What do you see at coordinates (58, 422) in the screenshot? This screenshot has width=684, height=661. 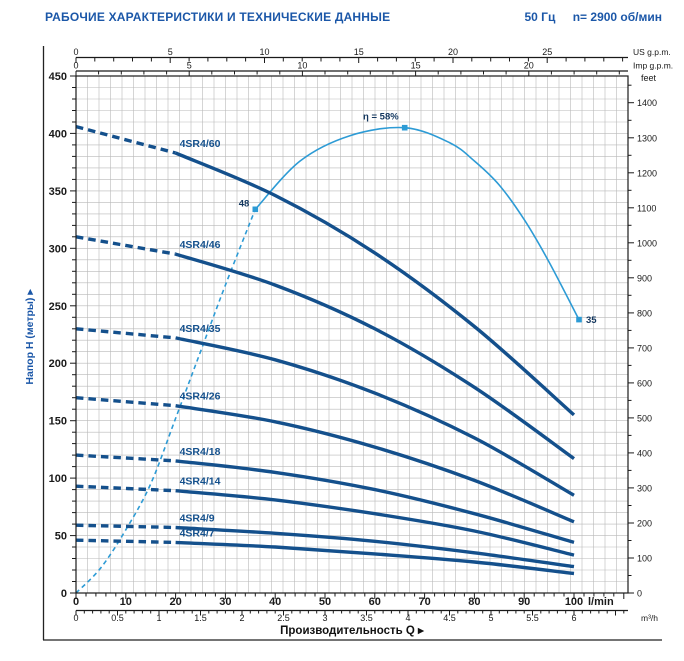 I see `svg-text: 150` at bounding box center [58, 422].